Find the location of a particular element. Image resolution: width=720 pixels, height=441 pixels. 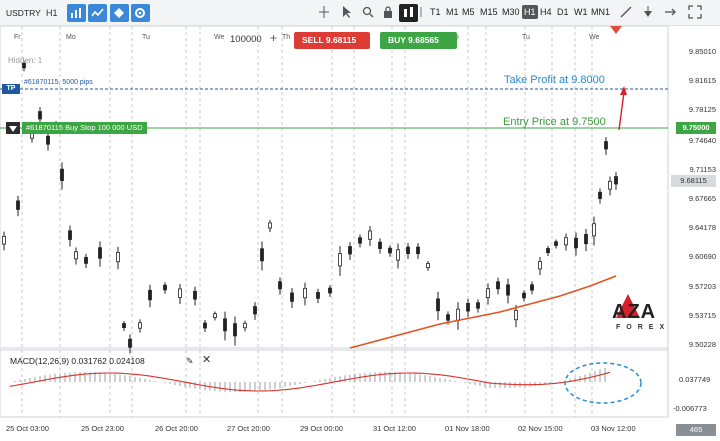

drawing-tools-button is located at coordinates (119, 13).